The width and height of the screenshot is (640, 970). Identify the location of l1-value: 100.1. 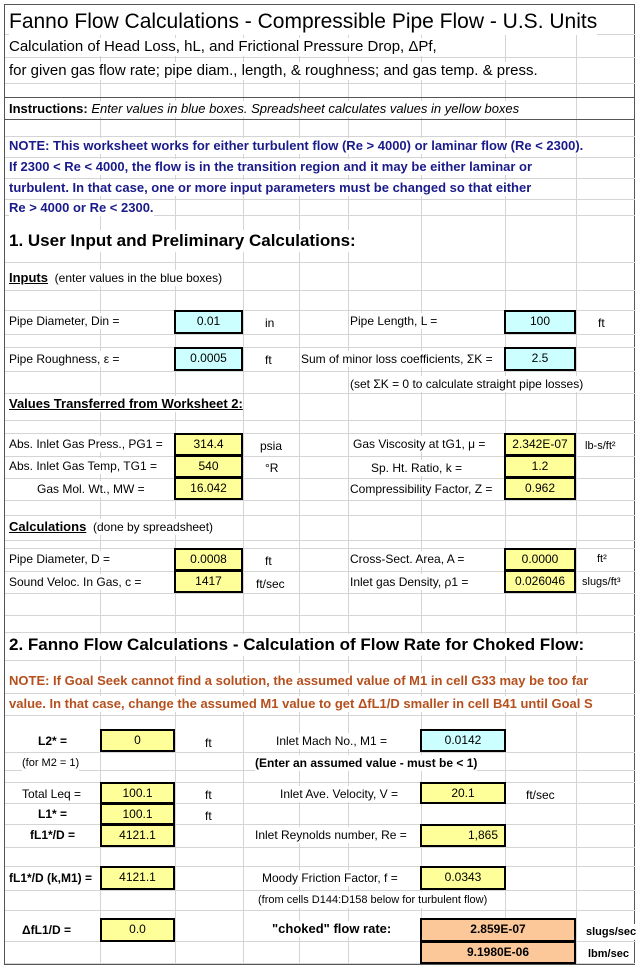
(137, 814).